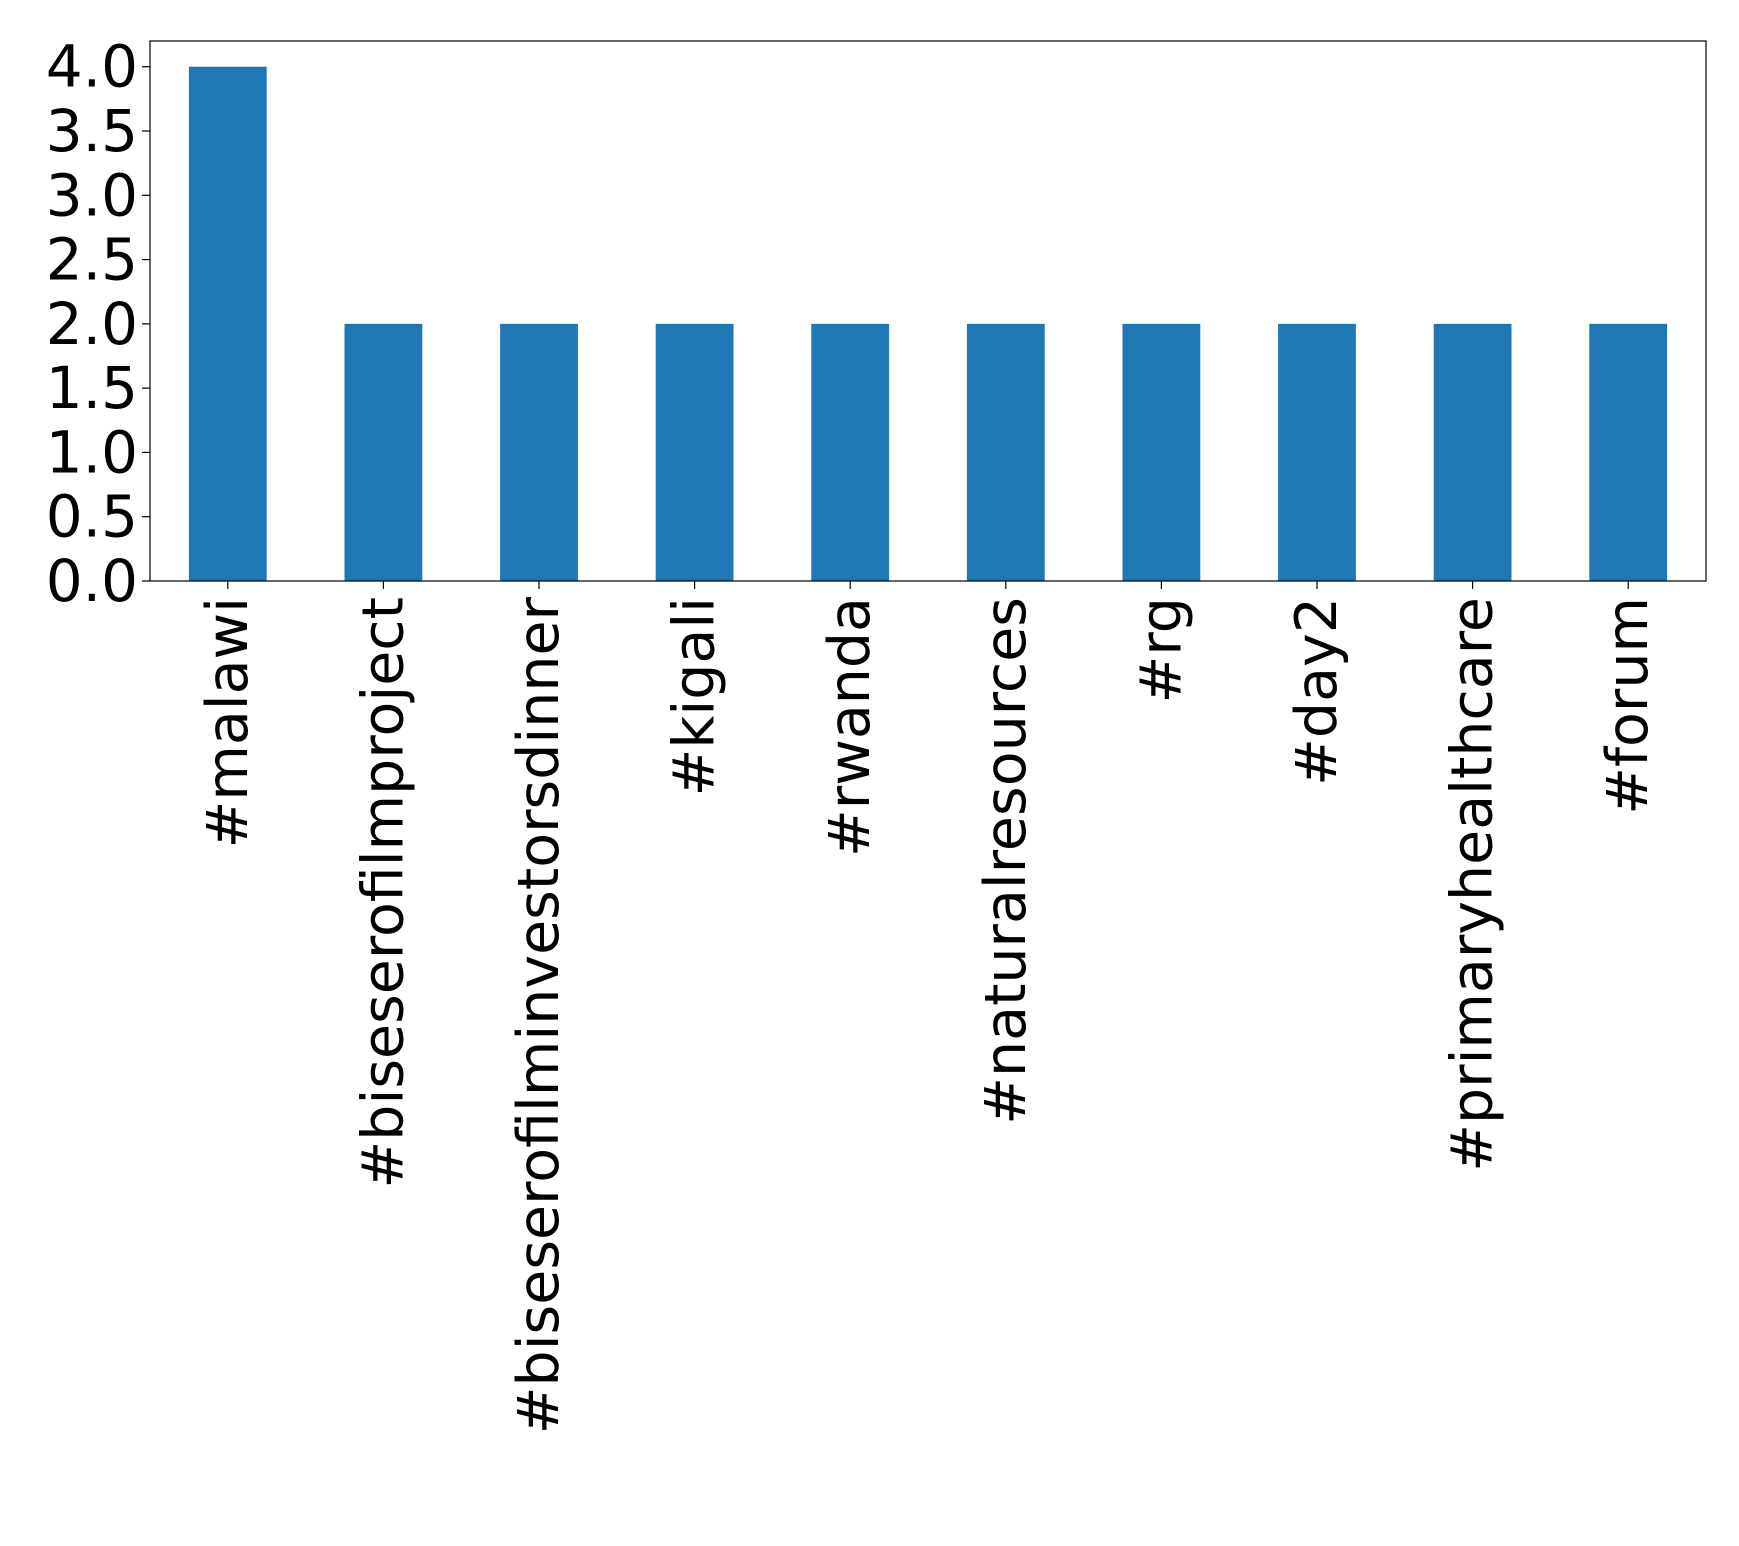  Describe the element at coordinates (92, 581) in the screenshot. I see `y-tick-label: 0.0` at that location.